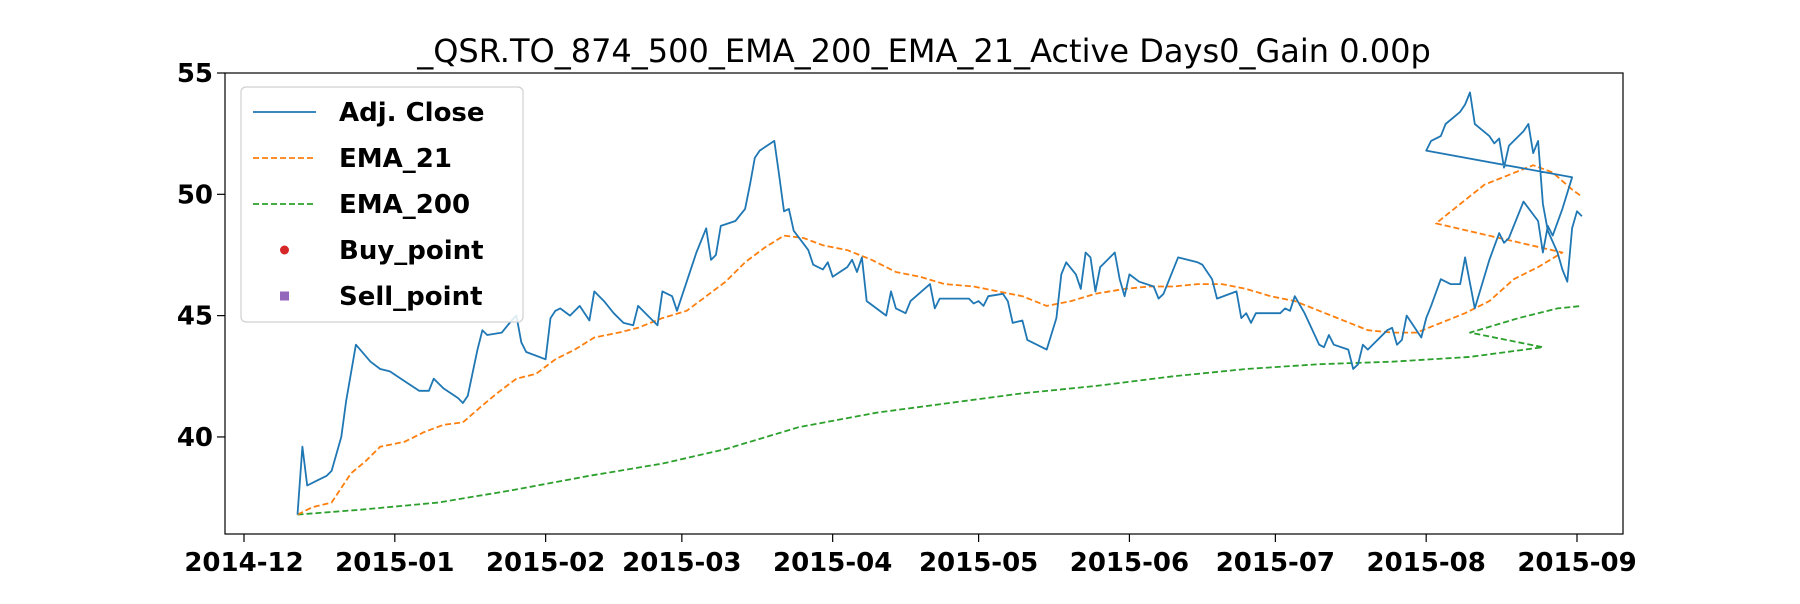  What do you see at coordinates (1426, 563) in the screenshot?
I see `x-tick-label: 2015-08` at bounding box center [1426, 563].